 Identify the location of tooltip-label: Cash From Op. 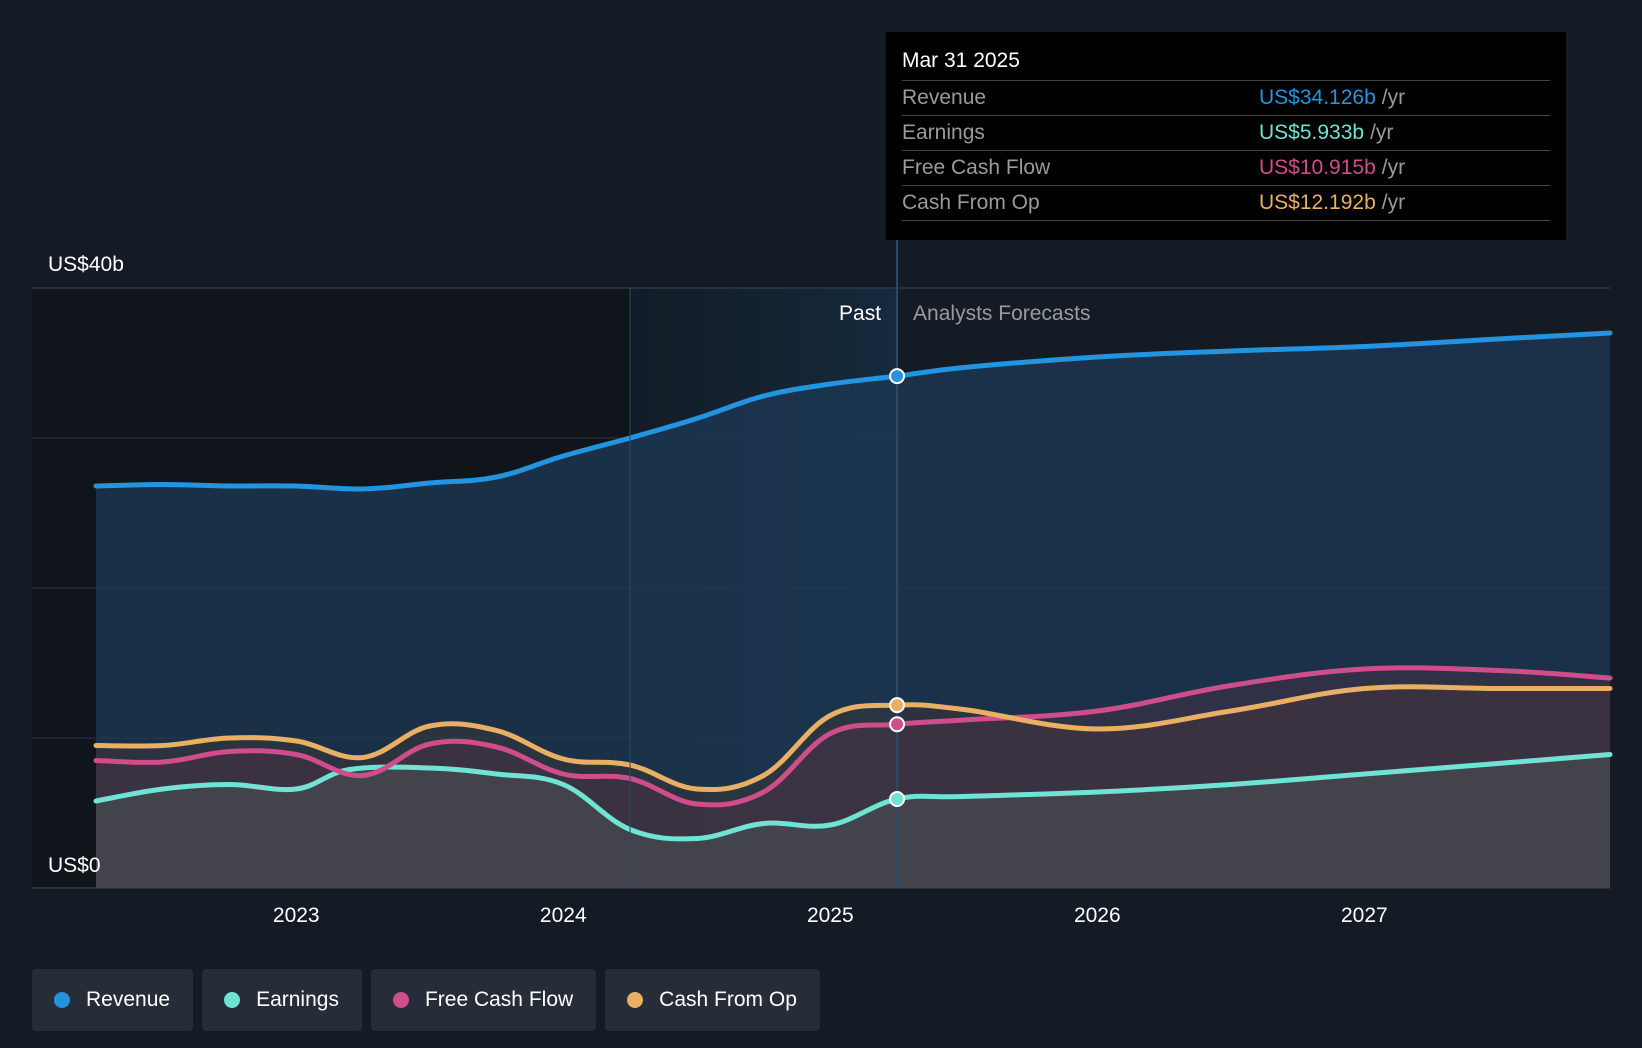
(971, 202).